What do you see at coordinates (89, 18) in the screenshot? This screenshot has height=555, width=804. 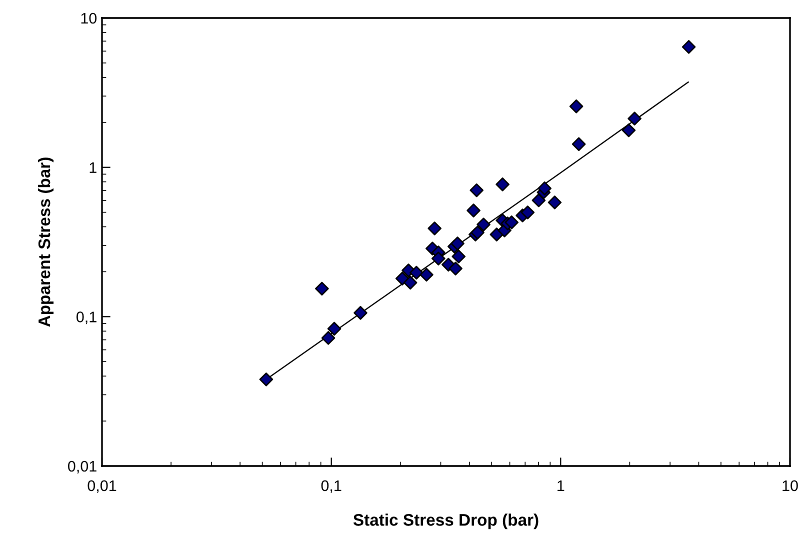 I see `y-tick-label: 10` at bounding box center [89, 18].